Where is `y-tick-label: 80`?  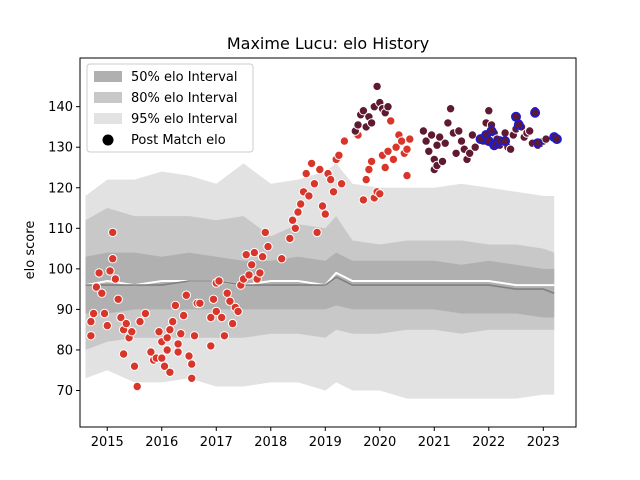
y-tick-label: 80 is located at coordinates (64, 350).